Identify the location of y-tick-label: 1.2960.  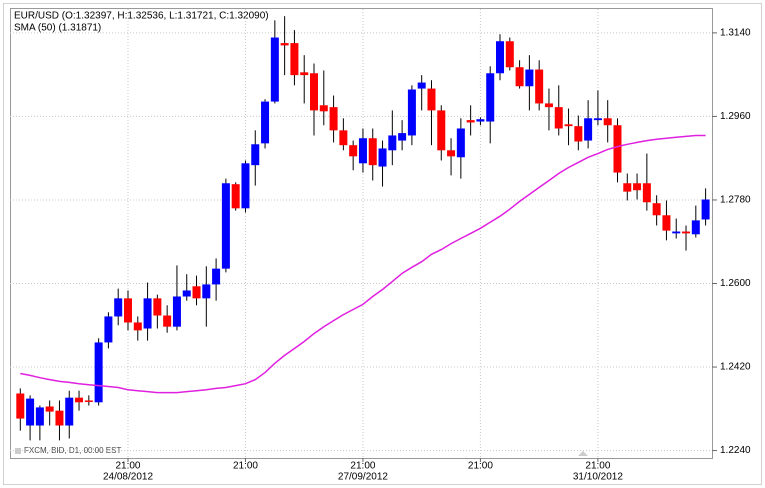
(735, 116).